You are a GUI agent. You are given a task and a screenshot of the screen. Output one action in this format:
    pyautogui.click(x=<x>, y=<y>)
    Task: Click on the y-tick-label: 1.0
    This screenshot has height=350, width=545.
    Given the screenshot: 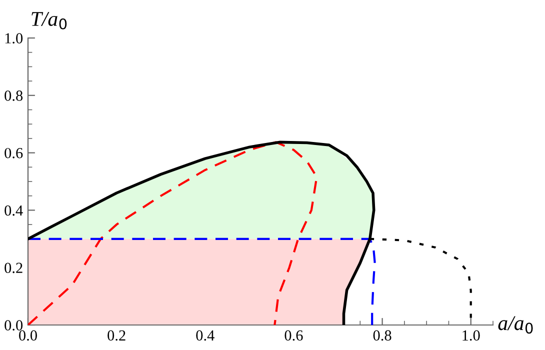 What is the action you would take?
    pyautogui.click(x=14, y=38)
    